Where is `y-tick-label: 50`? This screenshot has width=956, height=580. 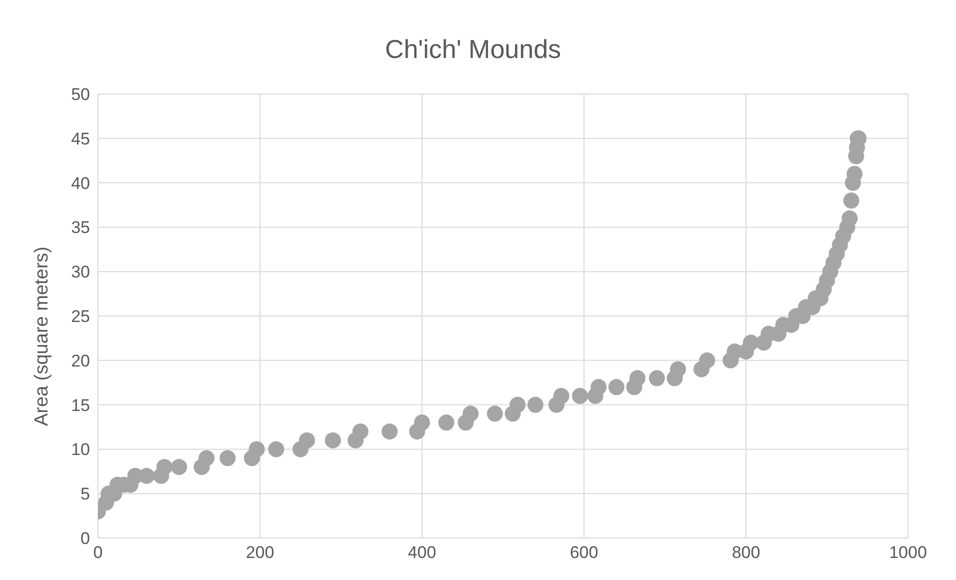
y-tick-label: 50 is located at coordinates (80, 94).